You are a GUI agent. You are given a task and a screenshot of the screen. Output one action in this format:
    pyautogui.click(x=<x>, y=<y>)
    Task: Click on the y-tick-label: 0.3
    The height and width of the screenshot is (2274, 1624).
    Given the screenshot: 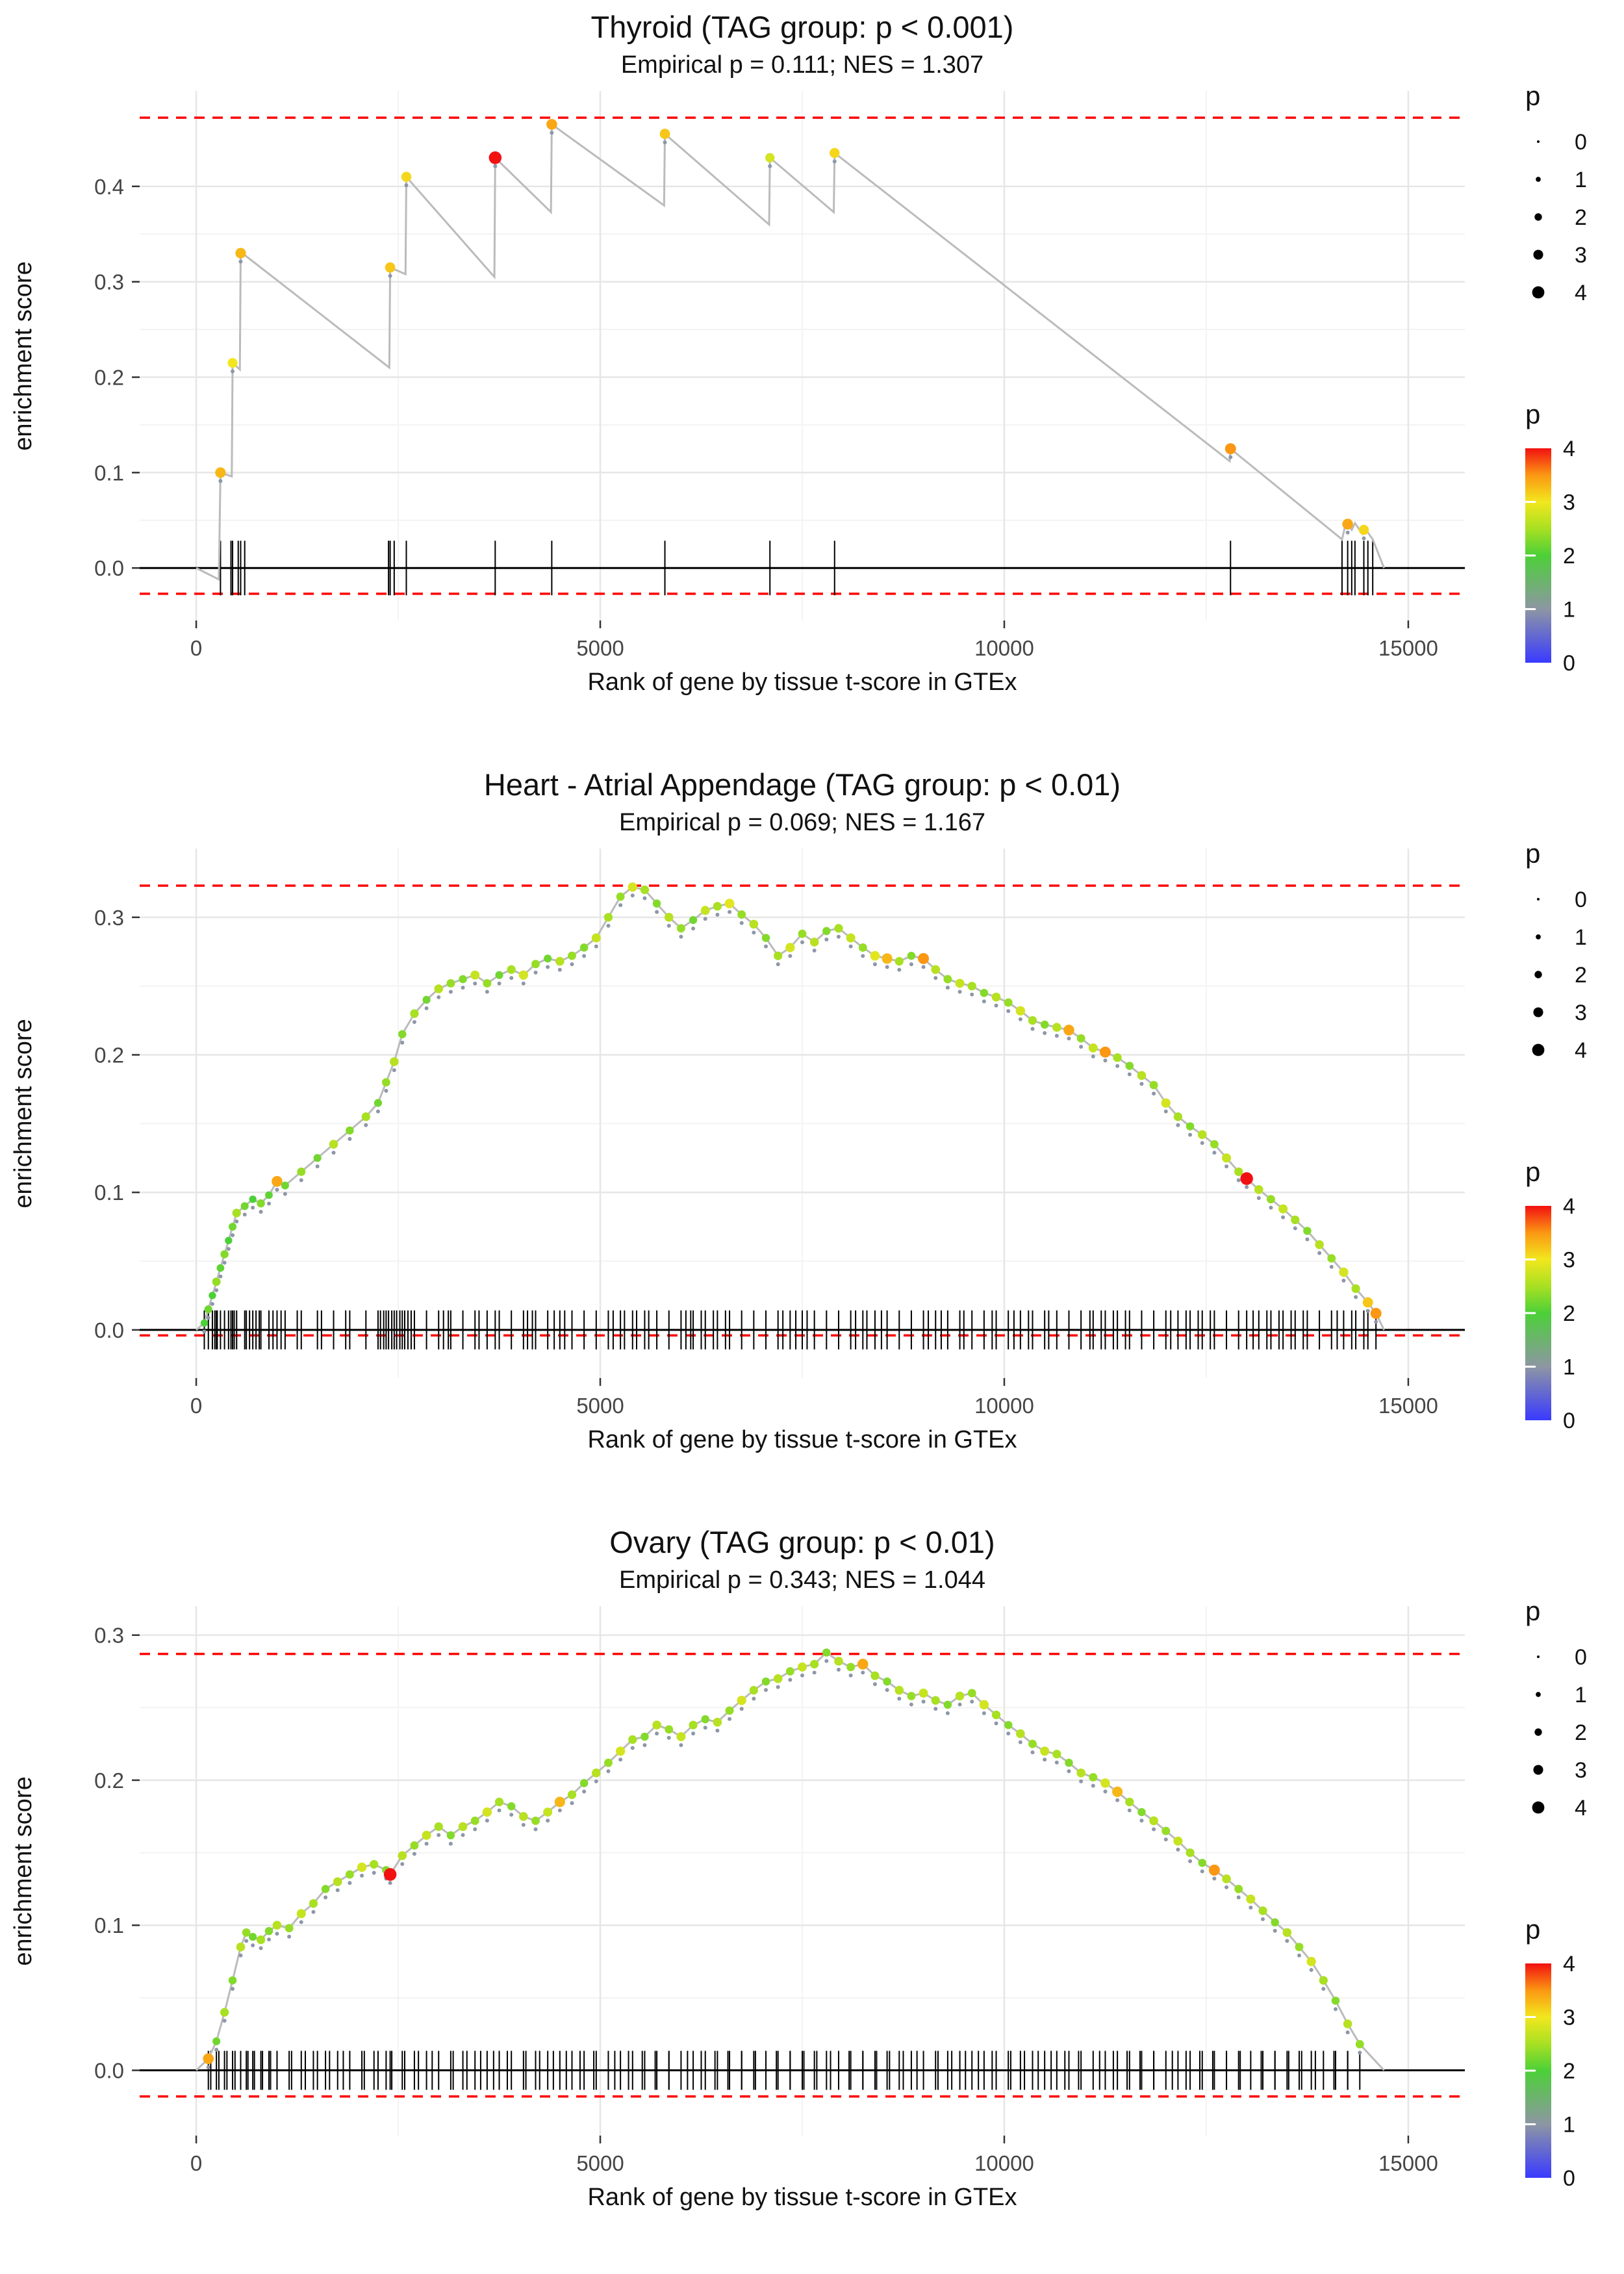 What is the action you would take?
    pyautogui.click(x=109, y=1636)
    